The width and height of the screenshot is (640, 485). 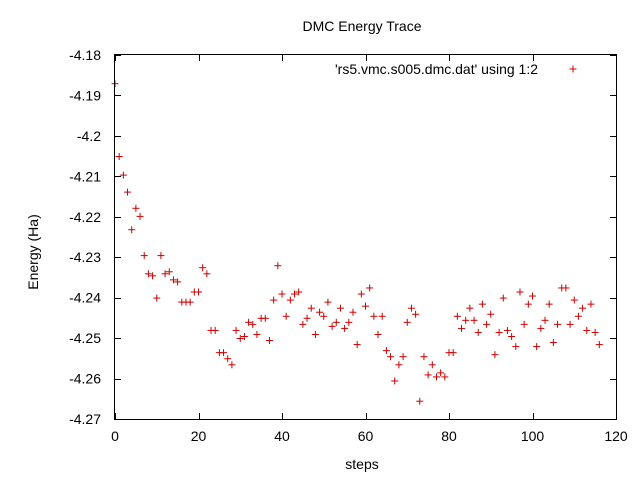 I want to click on x-tick-label: 40, so click(x=282, y=436).